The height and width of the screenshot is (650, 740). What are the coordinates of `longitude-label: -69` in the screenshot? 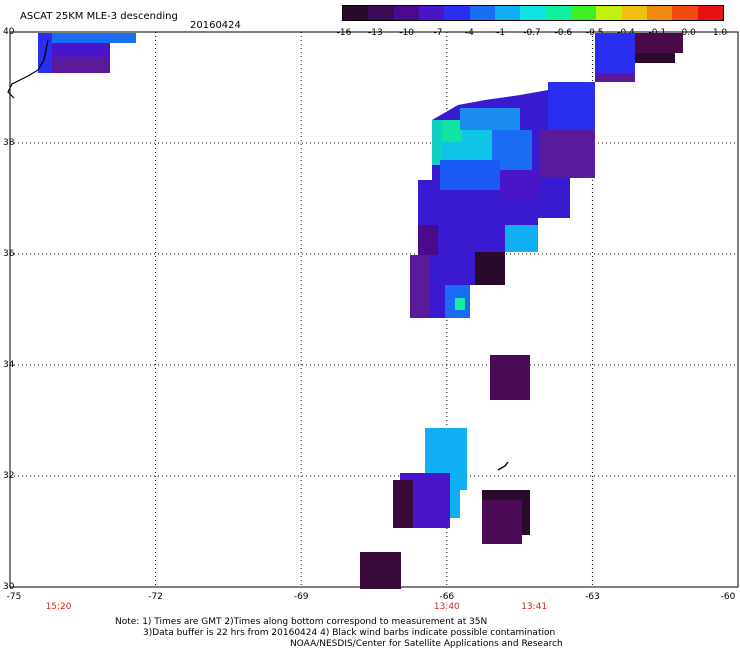 It's located at (301, 597).